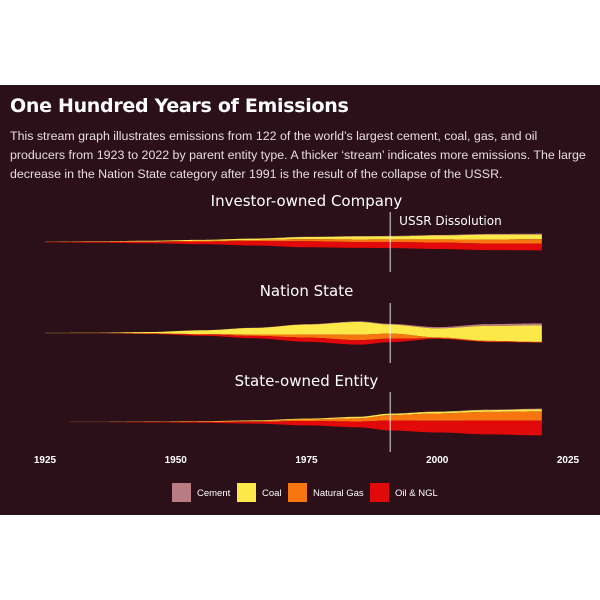 The height and width of the screenshot is (600, 600). What do you see at coordinates (307, 291) in the screenshot?
I see `facet-title-nation-state: Nation State` at bounding box center [307, 291].